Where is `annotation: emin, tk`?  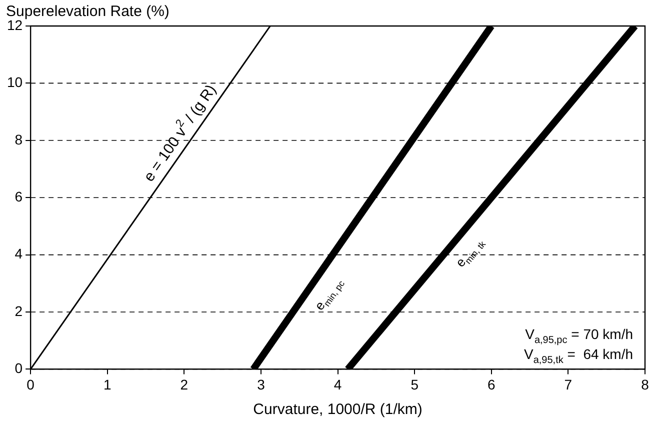
annotation: emin, tk is located at coordinates (470, 254).